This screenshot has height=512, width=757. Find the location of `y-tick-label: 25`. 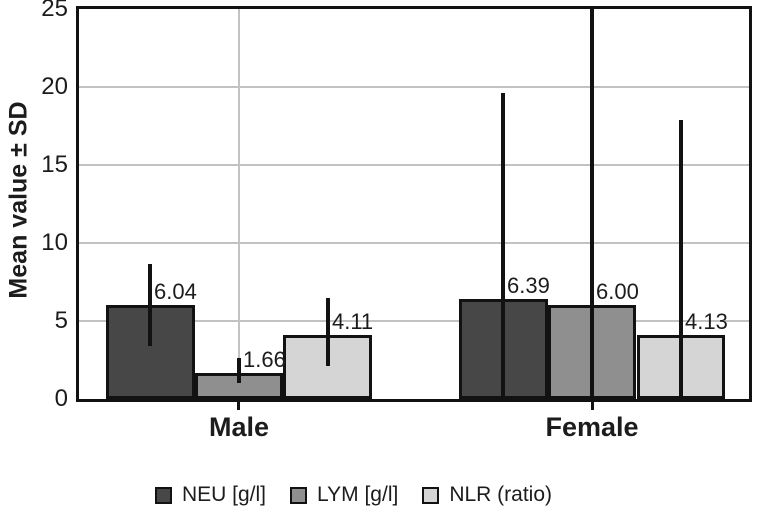

y-tick-label: 25 is located at coordinates (54, 11).